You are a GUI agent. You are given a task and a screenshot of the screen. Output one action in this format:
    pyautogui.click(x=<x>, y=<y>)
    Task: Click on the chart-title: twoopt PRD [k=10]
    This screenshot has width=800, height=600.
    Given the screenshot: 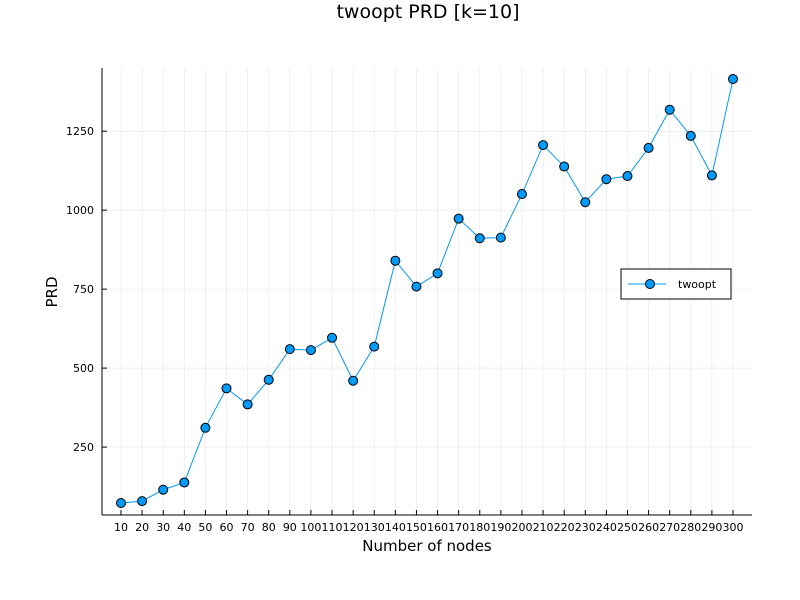 What is the action you would take?
    pyautogui.click(x=427, y=12)
    